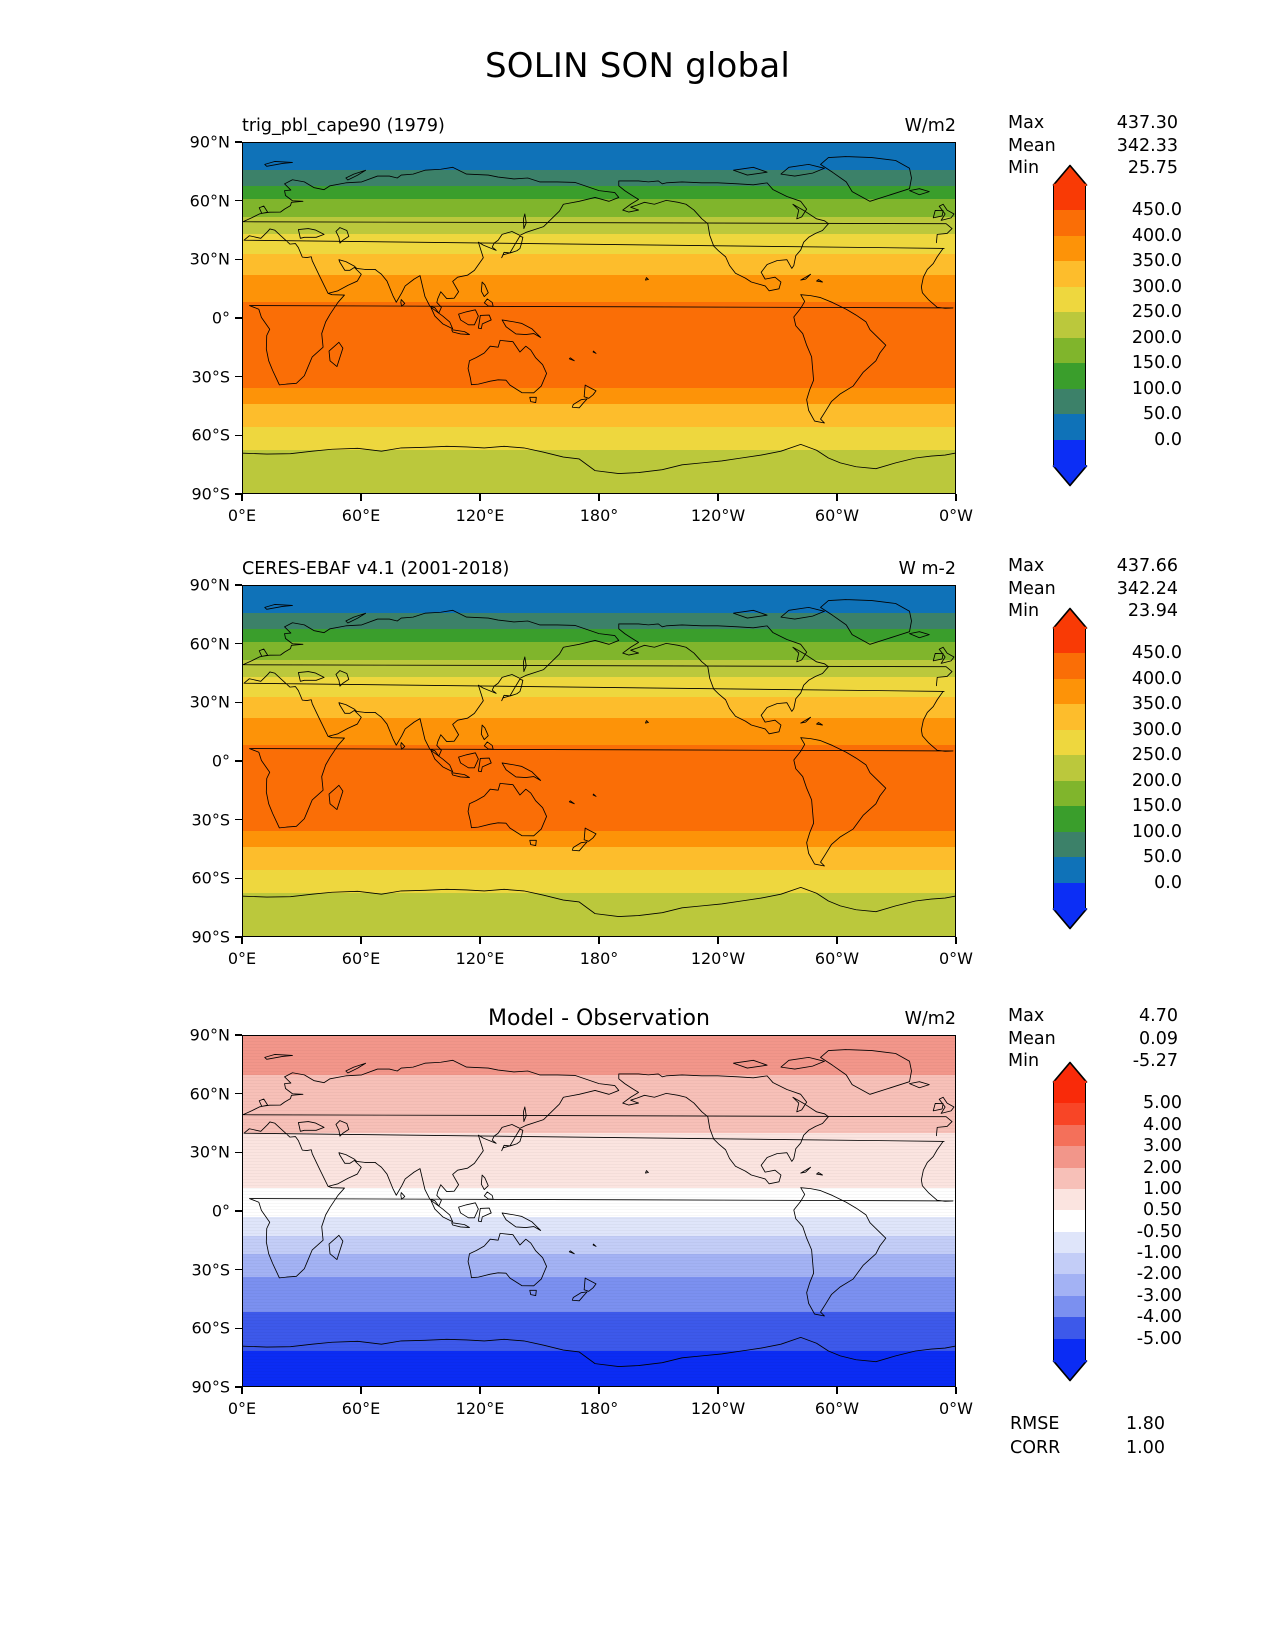 The height and width of the screenshot is (1650, 1275). I want to click on lon-label: 0°E, so click(242, 1408).